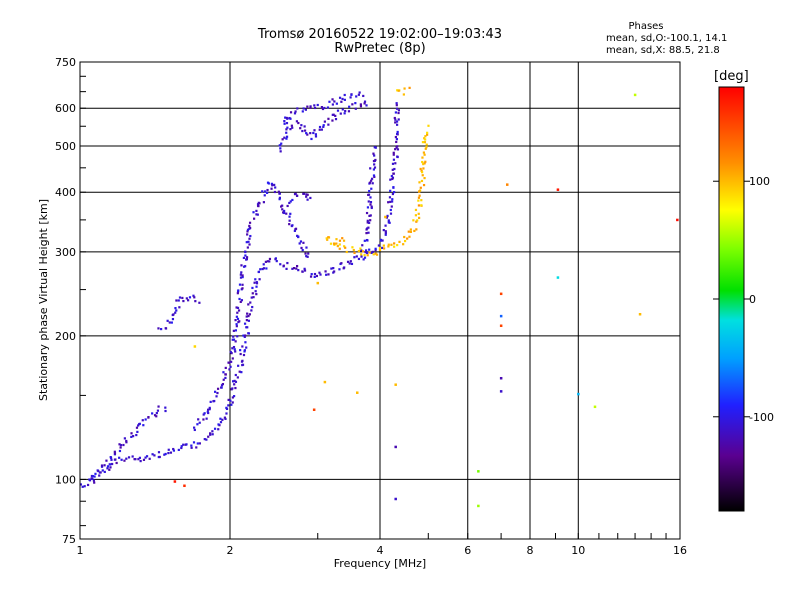 The image size is (800, 600). Describe the element at coordinates (65, 192) in the screenshot. I see `y-tick-label: 400` at that location.